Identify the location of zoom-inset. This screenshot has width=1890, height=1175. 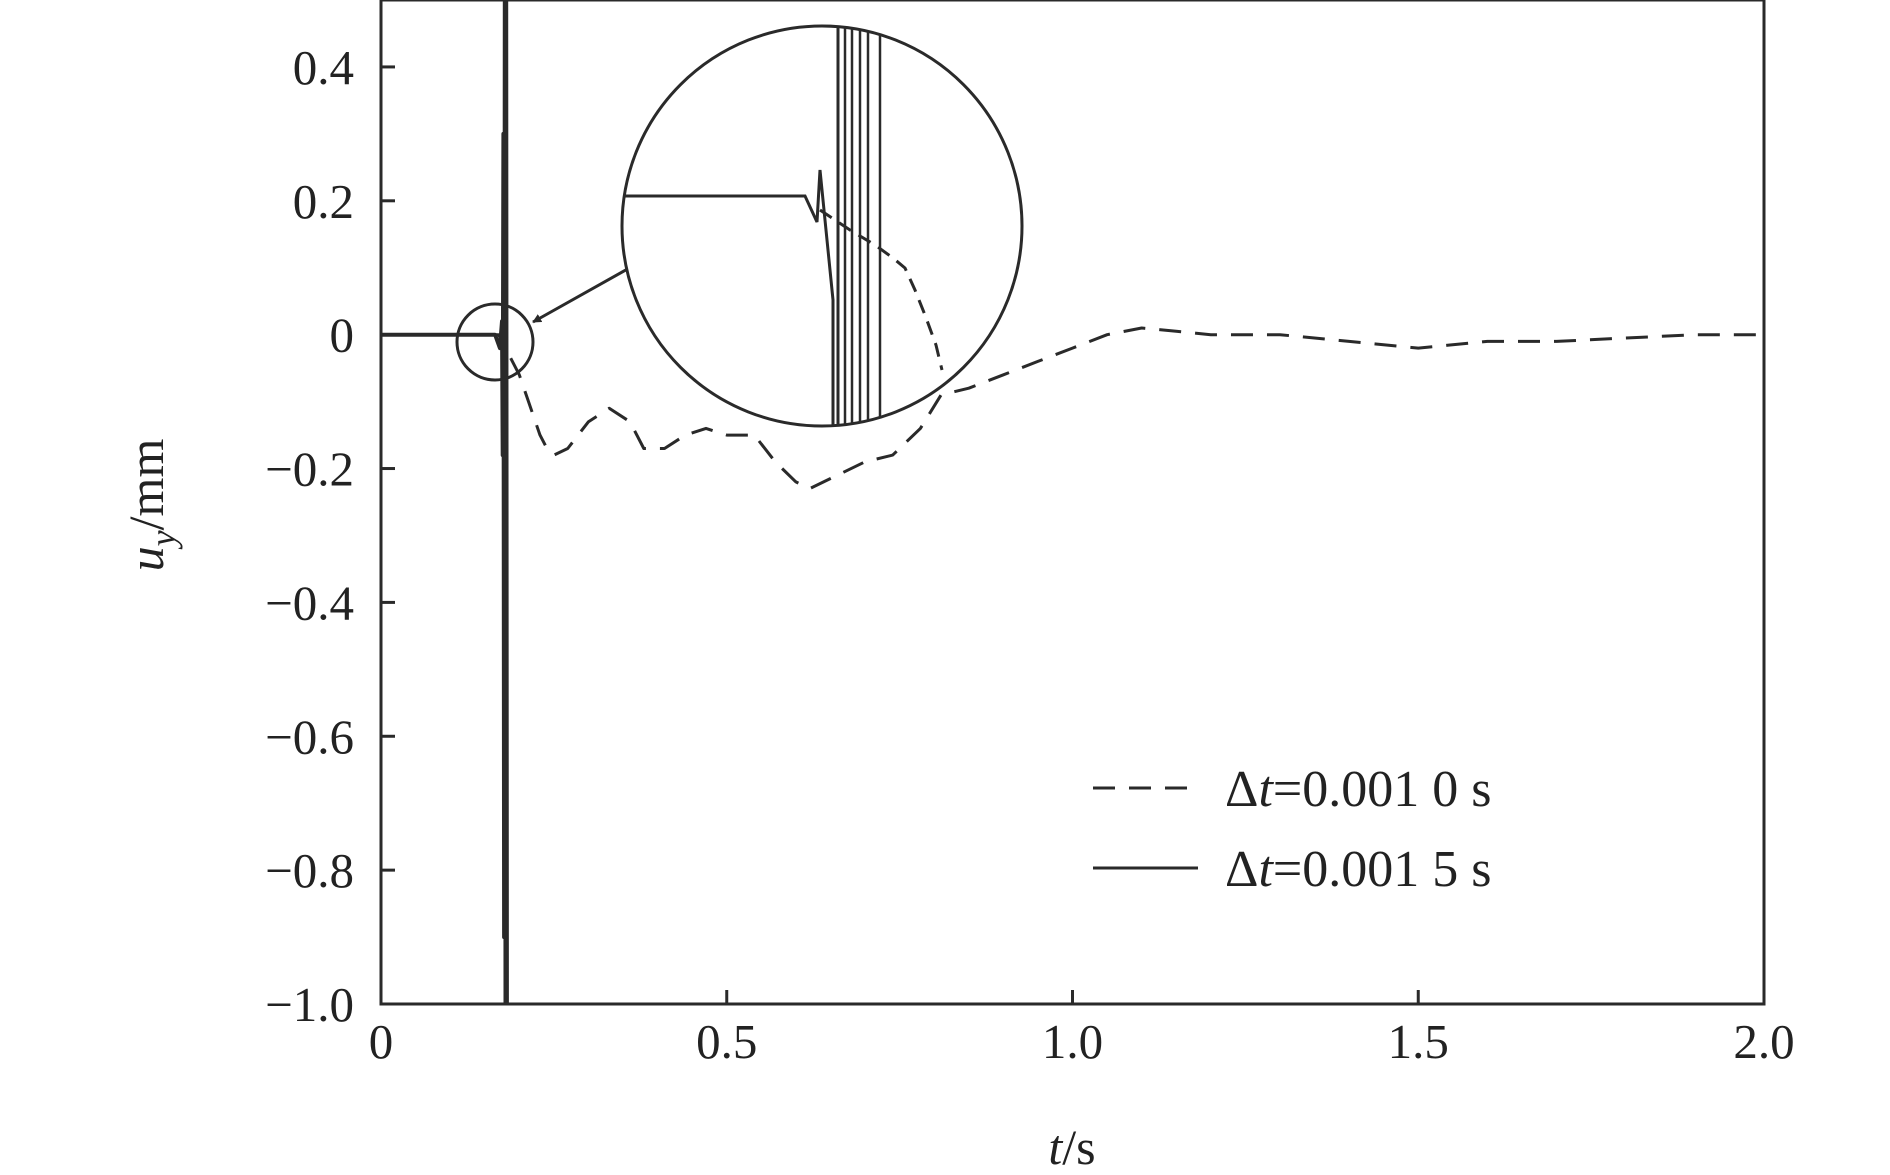
(822, 226).